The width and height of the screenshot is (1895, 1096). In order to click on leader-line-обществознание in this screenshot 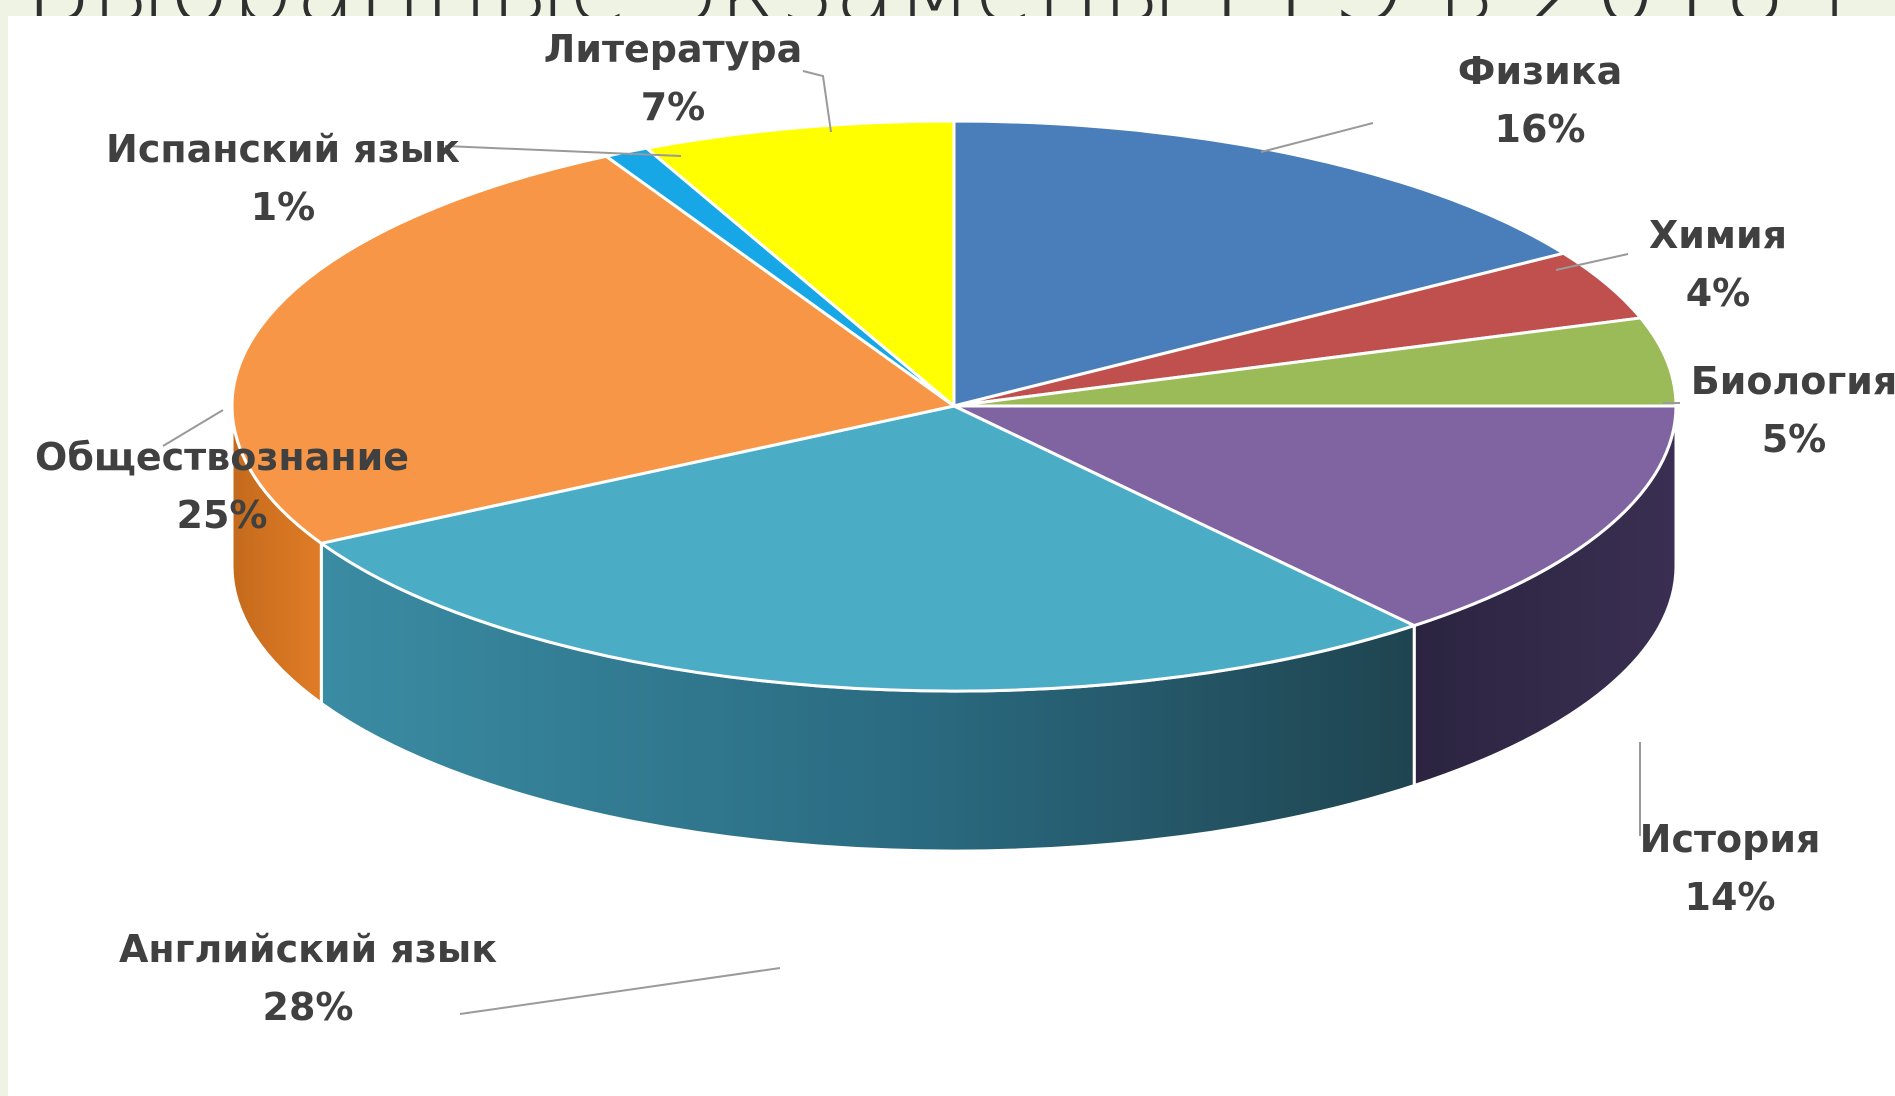, I will do `click(193, 428)`.